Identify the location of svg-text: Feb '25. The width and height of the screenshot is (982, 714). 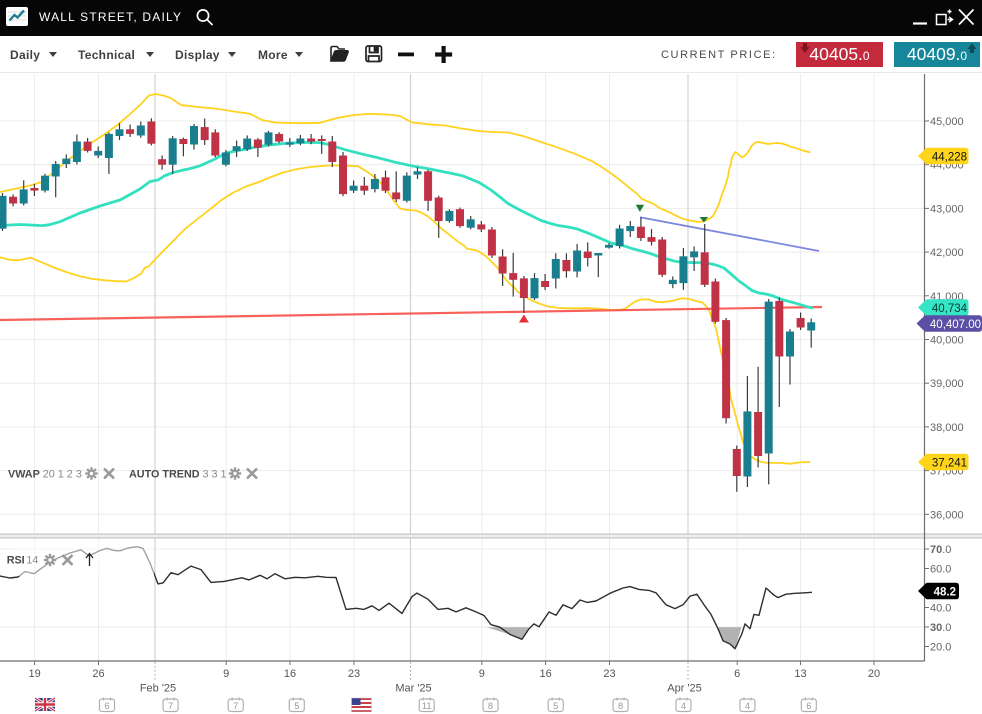
(158, 689).